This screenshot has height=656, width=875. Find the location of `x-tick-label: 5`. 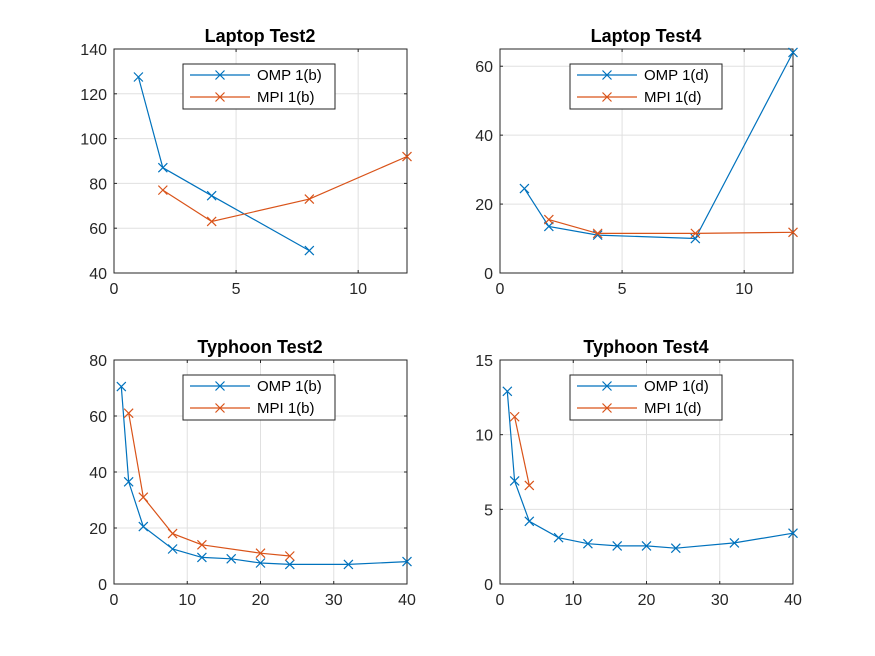

x-tick-label: 5 is located at coordinates (622, 289).